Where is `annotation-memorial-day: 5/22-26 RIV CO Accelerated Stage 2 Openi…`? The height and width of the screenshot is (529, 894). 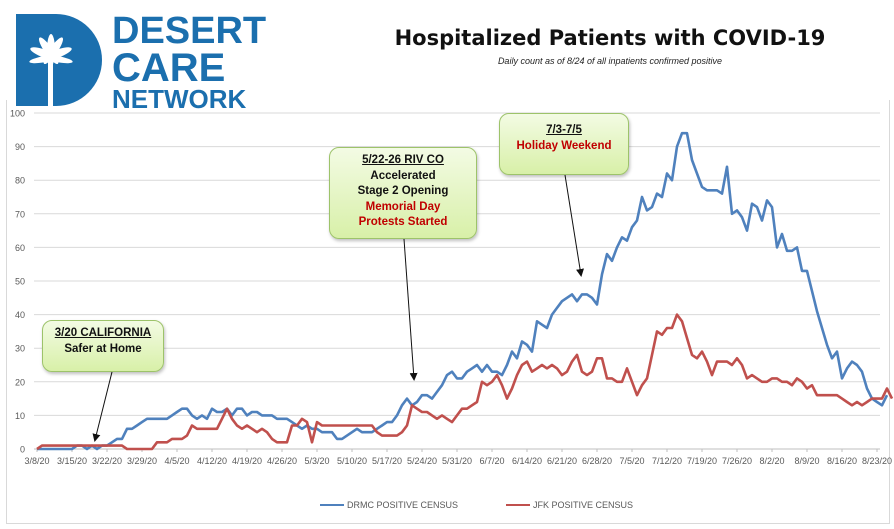
annotation-memorial-day: 5/22-26 RIV CO Accelerated Stage 2 Openi… is located at coordinates (403, 193).